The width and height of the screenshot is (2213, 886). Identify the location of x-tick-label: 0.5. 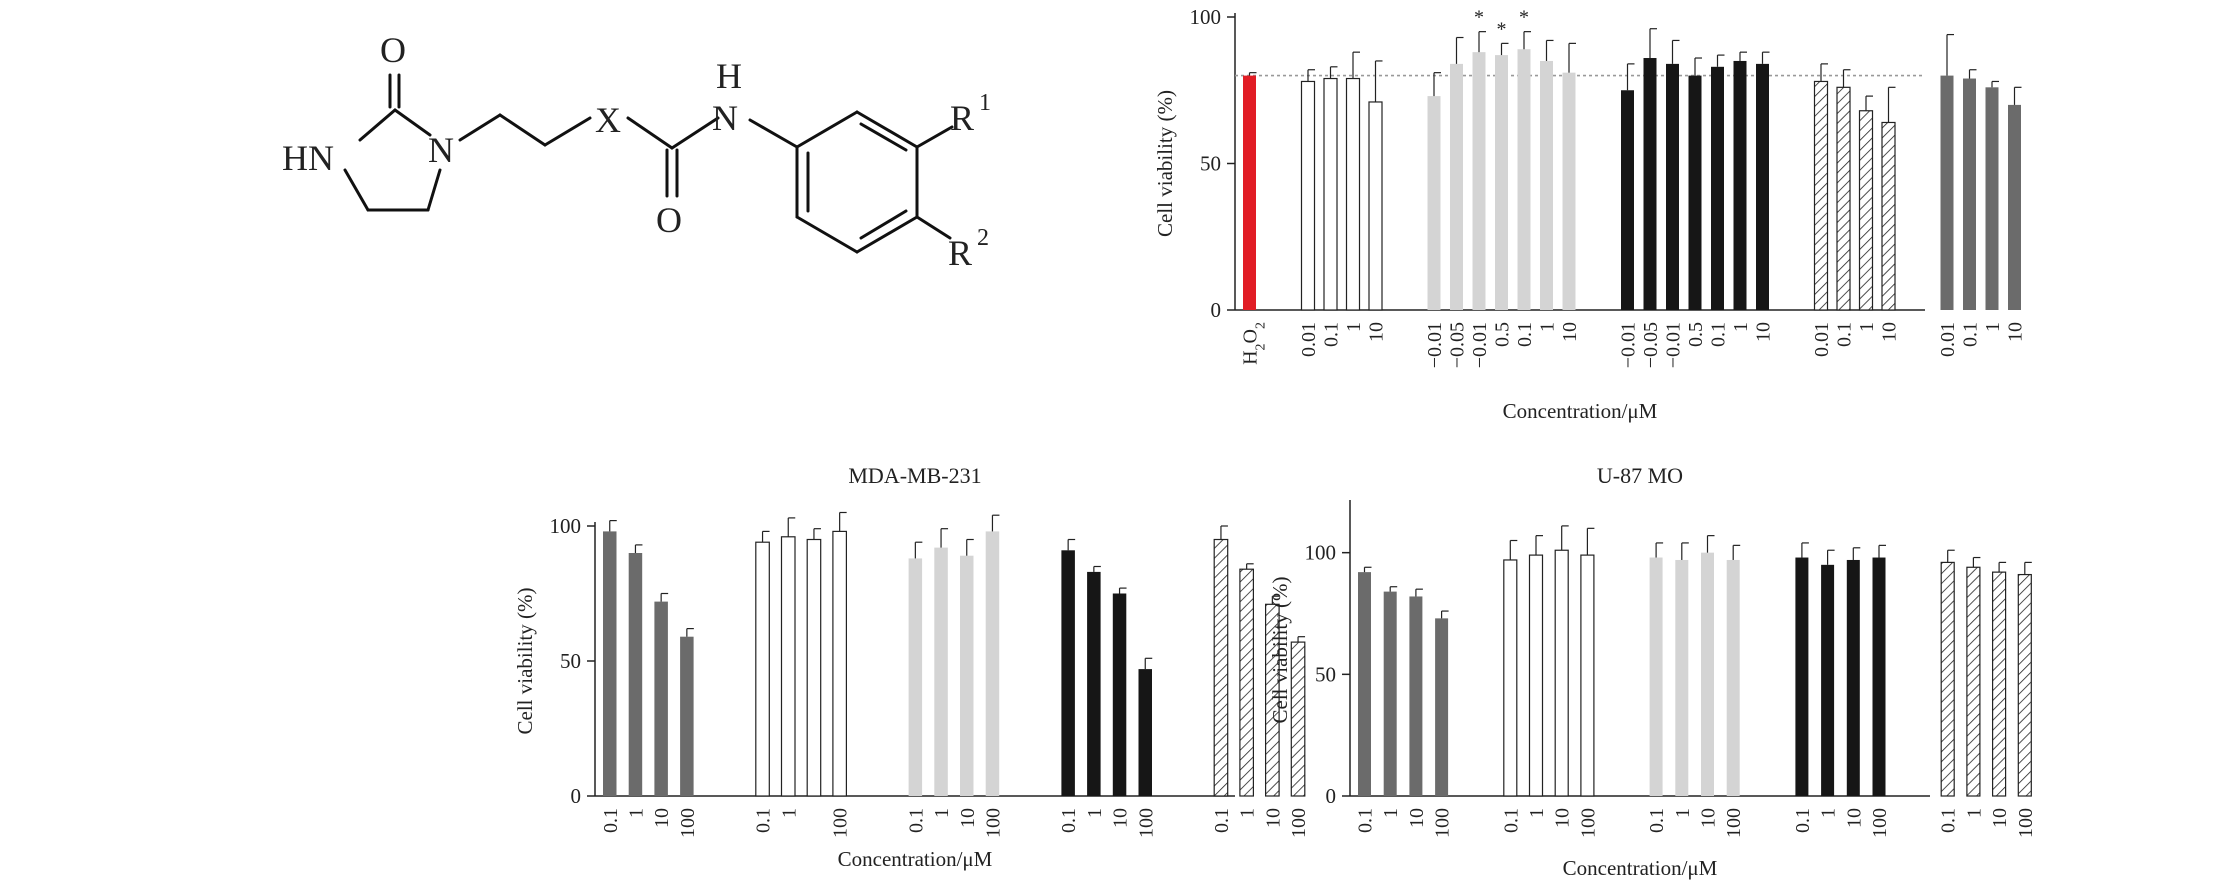
(1696, 334).